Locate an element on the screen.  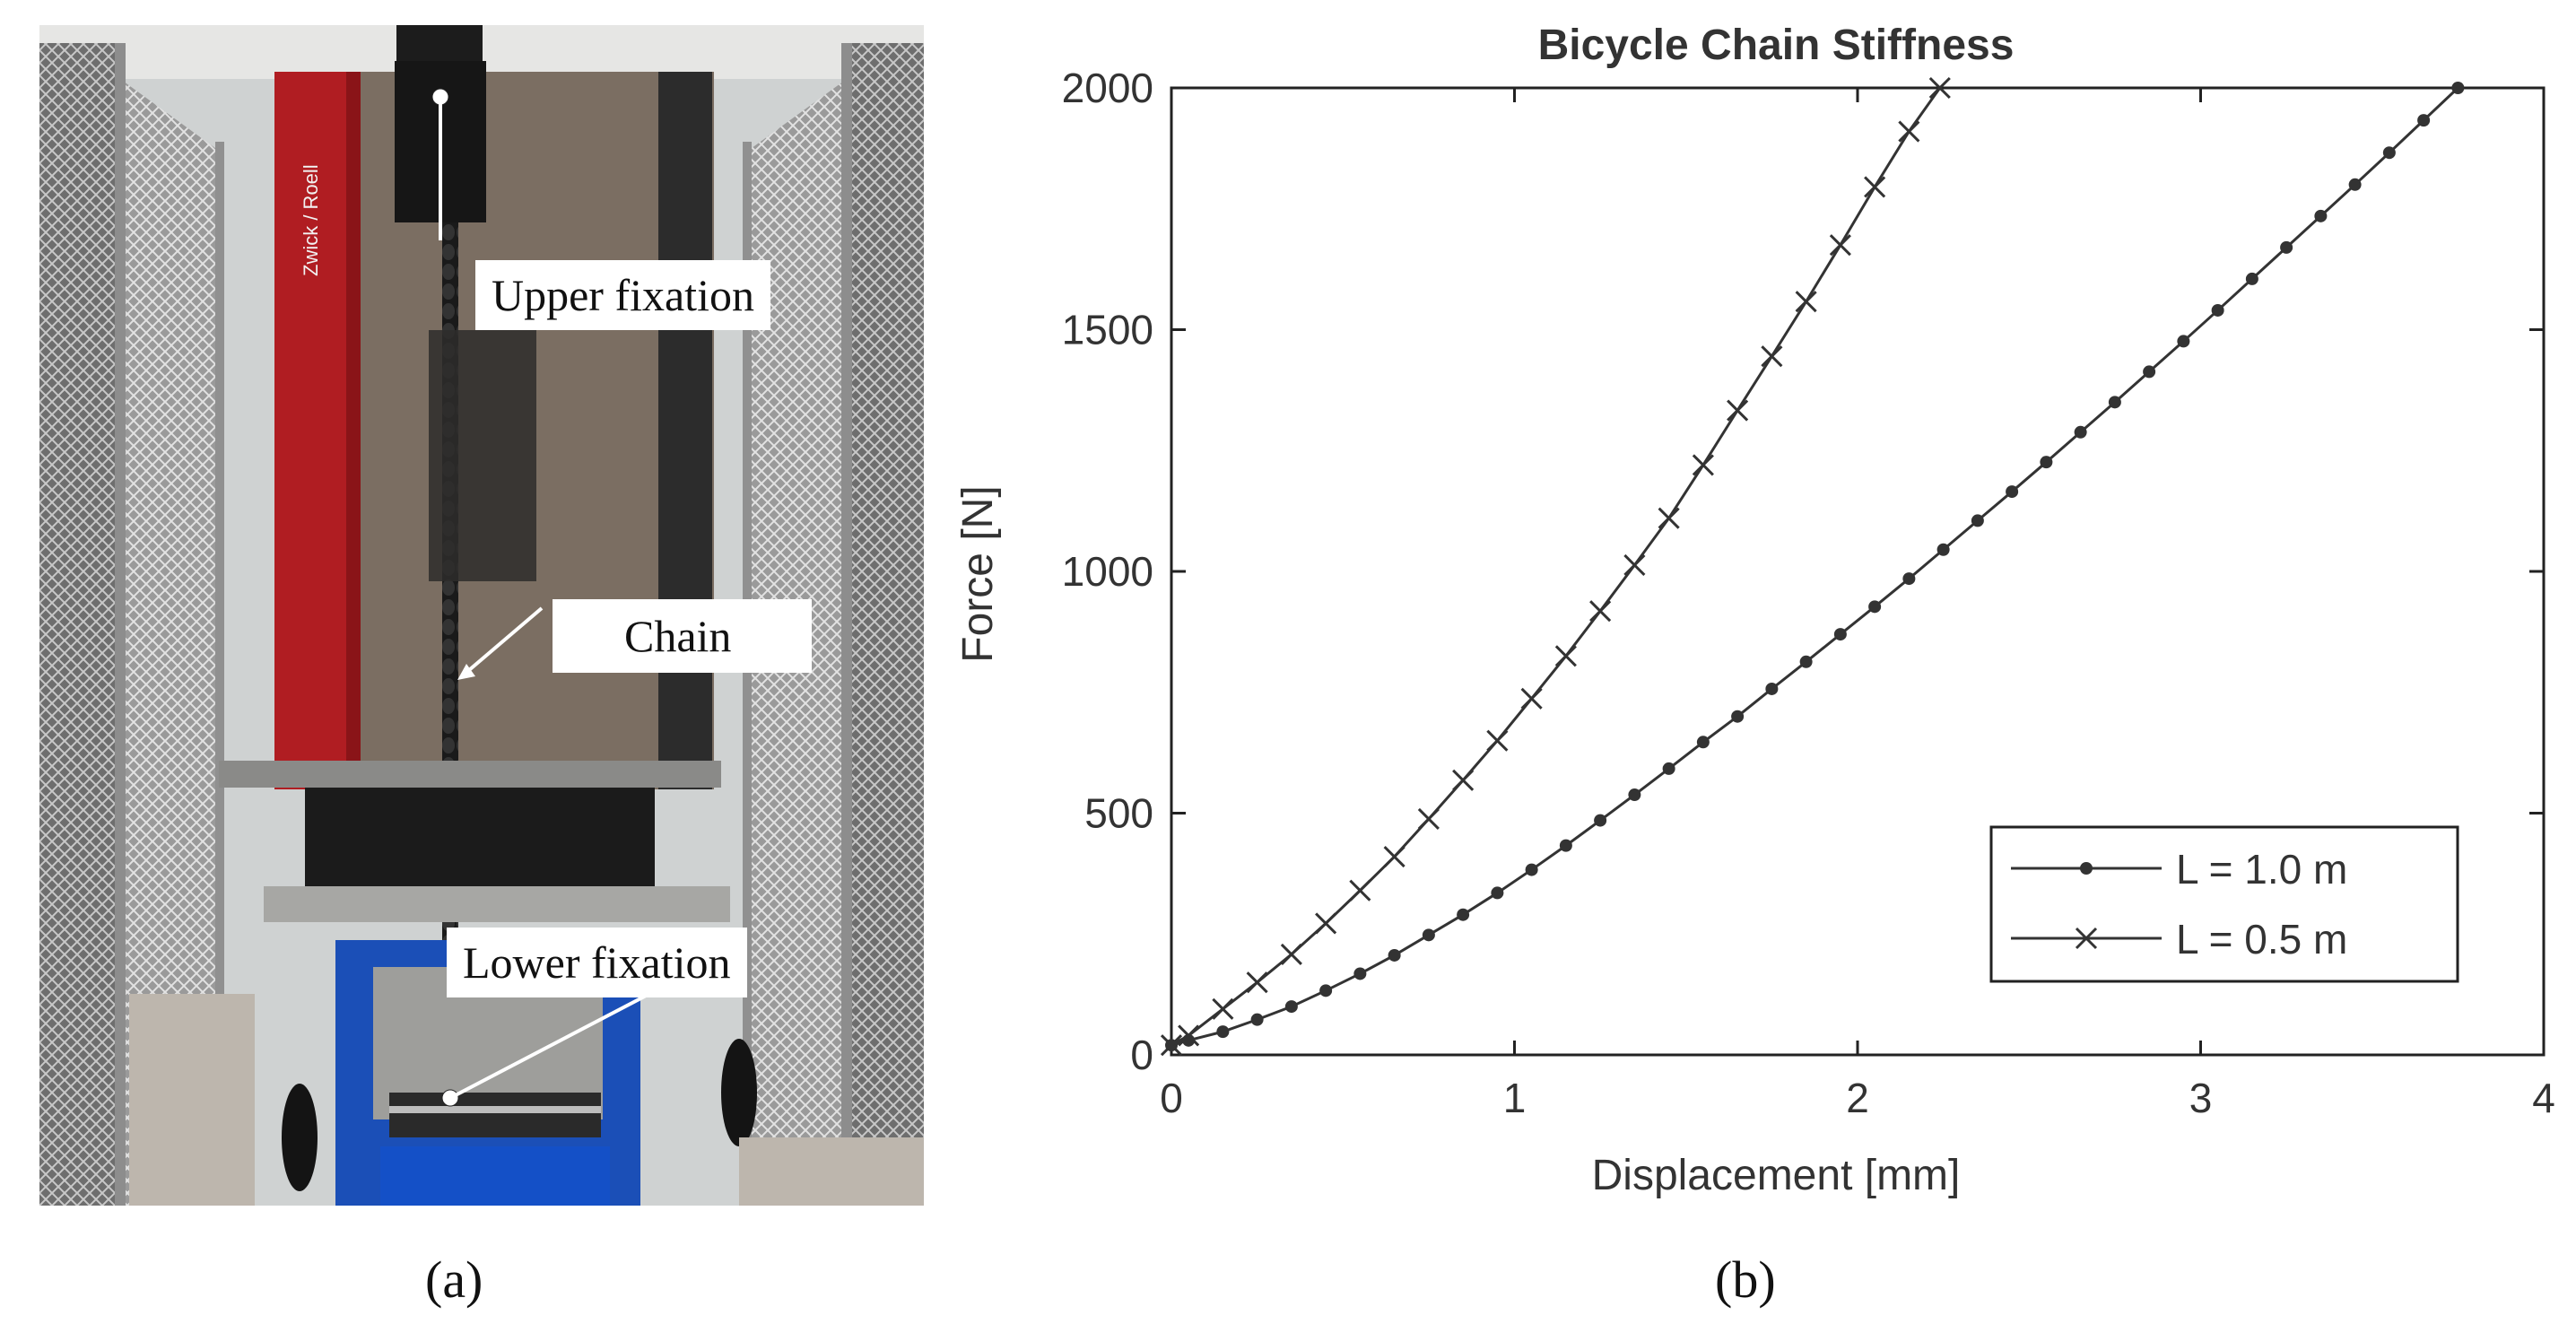
y-tick-label: 1000 is located at coordinates (1107, 571).